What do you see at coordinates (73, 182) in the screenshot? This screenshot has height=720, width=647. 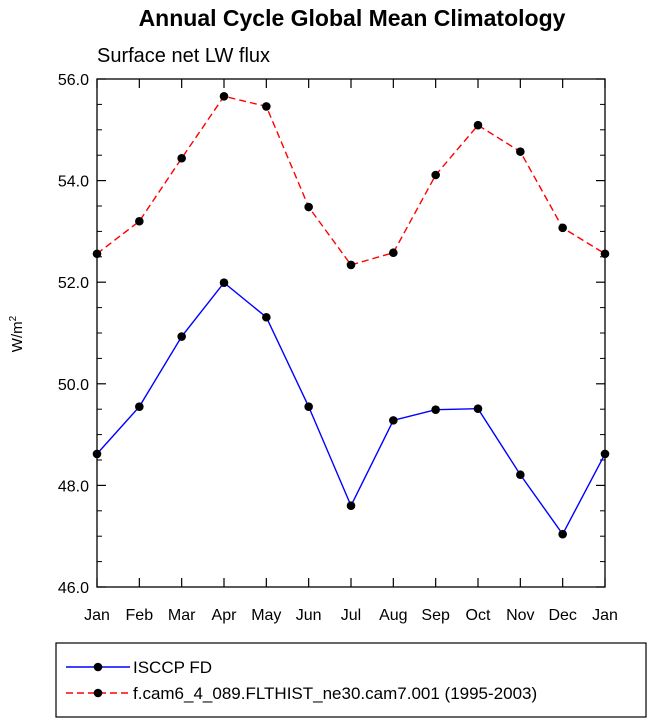 I see `y-tick-label: 54.0` at bounding box center [73, 182].